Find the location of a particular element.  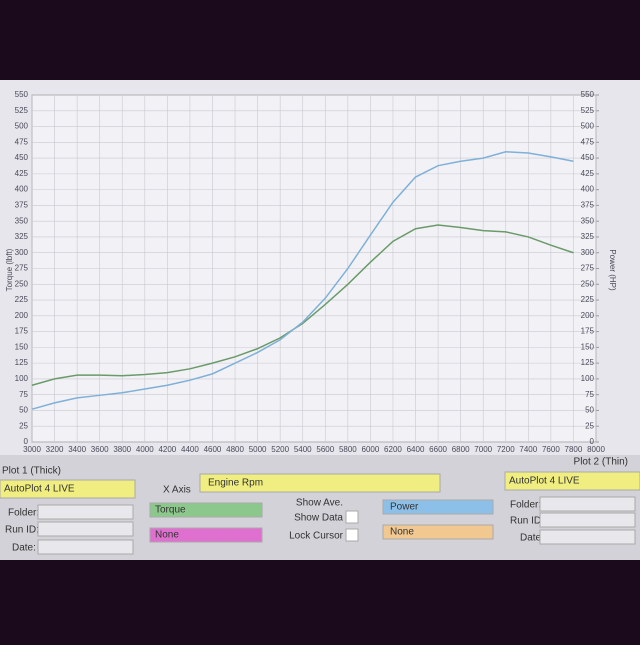

y2-tick-label: 100 is located at coordinates (588, 378).